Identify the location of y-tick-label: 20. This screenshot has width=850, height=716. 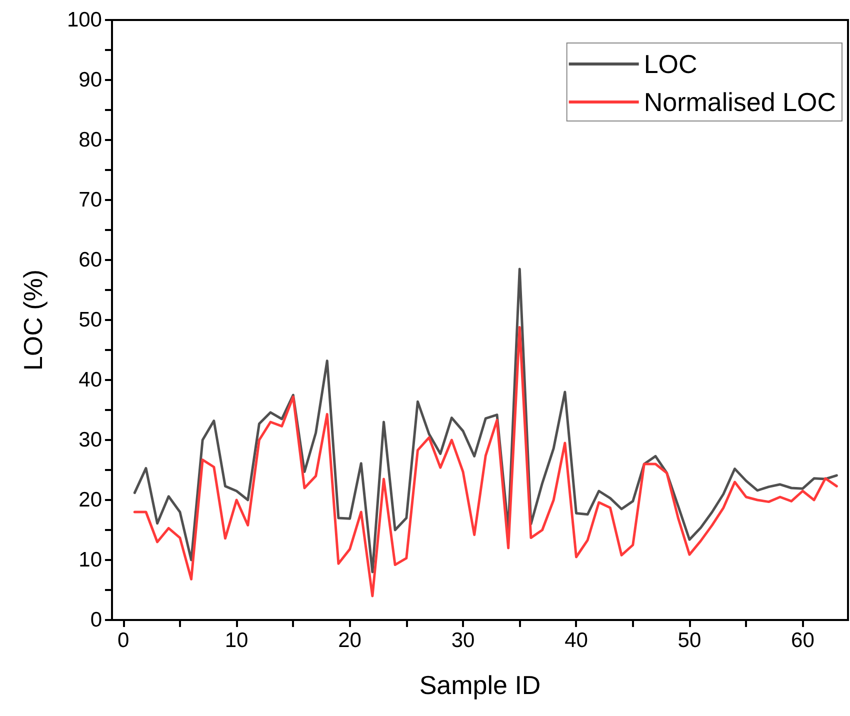
(90, 500).